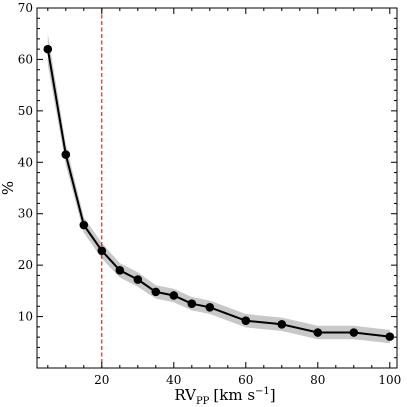 The width and height of the screenshot is (407, 407). Describe the element at coordinates (25, 214) in the screenshot. I see `y-tick-label: 30` at that location.